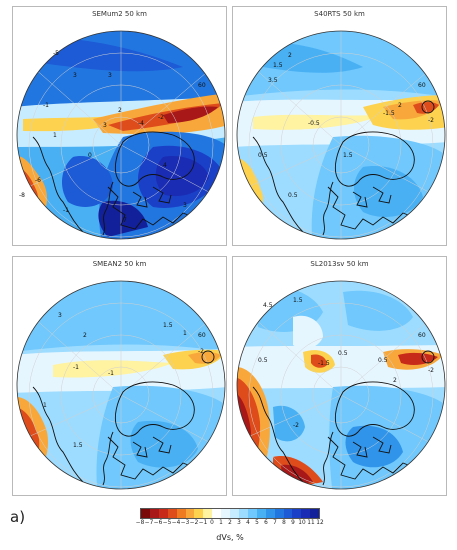 The width and height of the screenshot is (457, 550). What do you see at coordinates (176, 523) in the screenshot?
I see `colorbar-tick-label: −4` at bounding box center [176, 523].